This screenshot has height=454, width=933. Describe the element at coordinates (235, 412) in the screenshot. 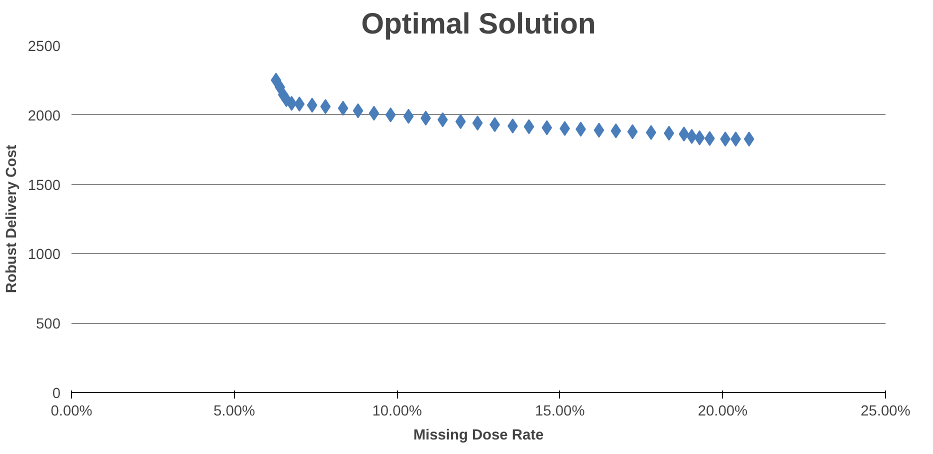

I see `x-tick-label: 5.00%` at that location.